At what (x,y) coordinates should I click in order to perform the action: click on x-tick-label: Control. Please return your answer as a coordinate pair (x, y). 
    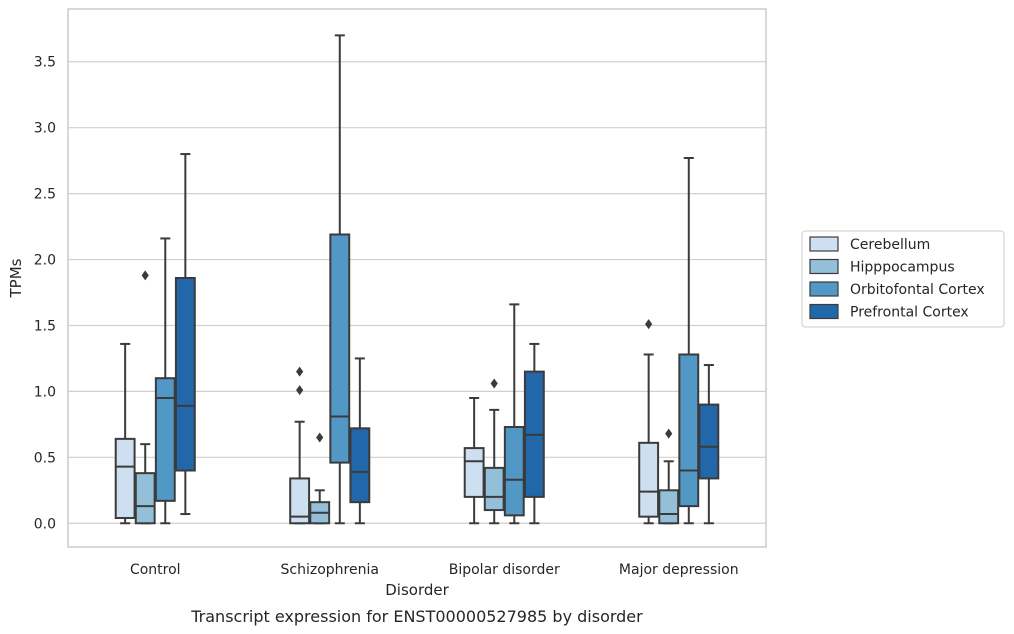
    Looking at the image, I should click on (155, 570).